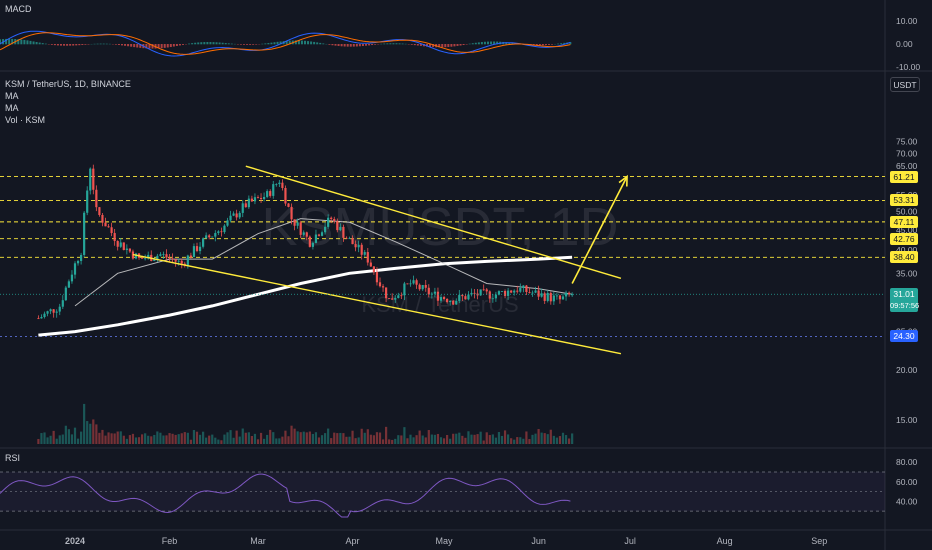  Describe the element at coordinates (599, 230) in the screenshot. I see `projection-arrow-shaft` at that location.